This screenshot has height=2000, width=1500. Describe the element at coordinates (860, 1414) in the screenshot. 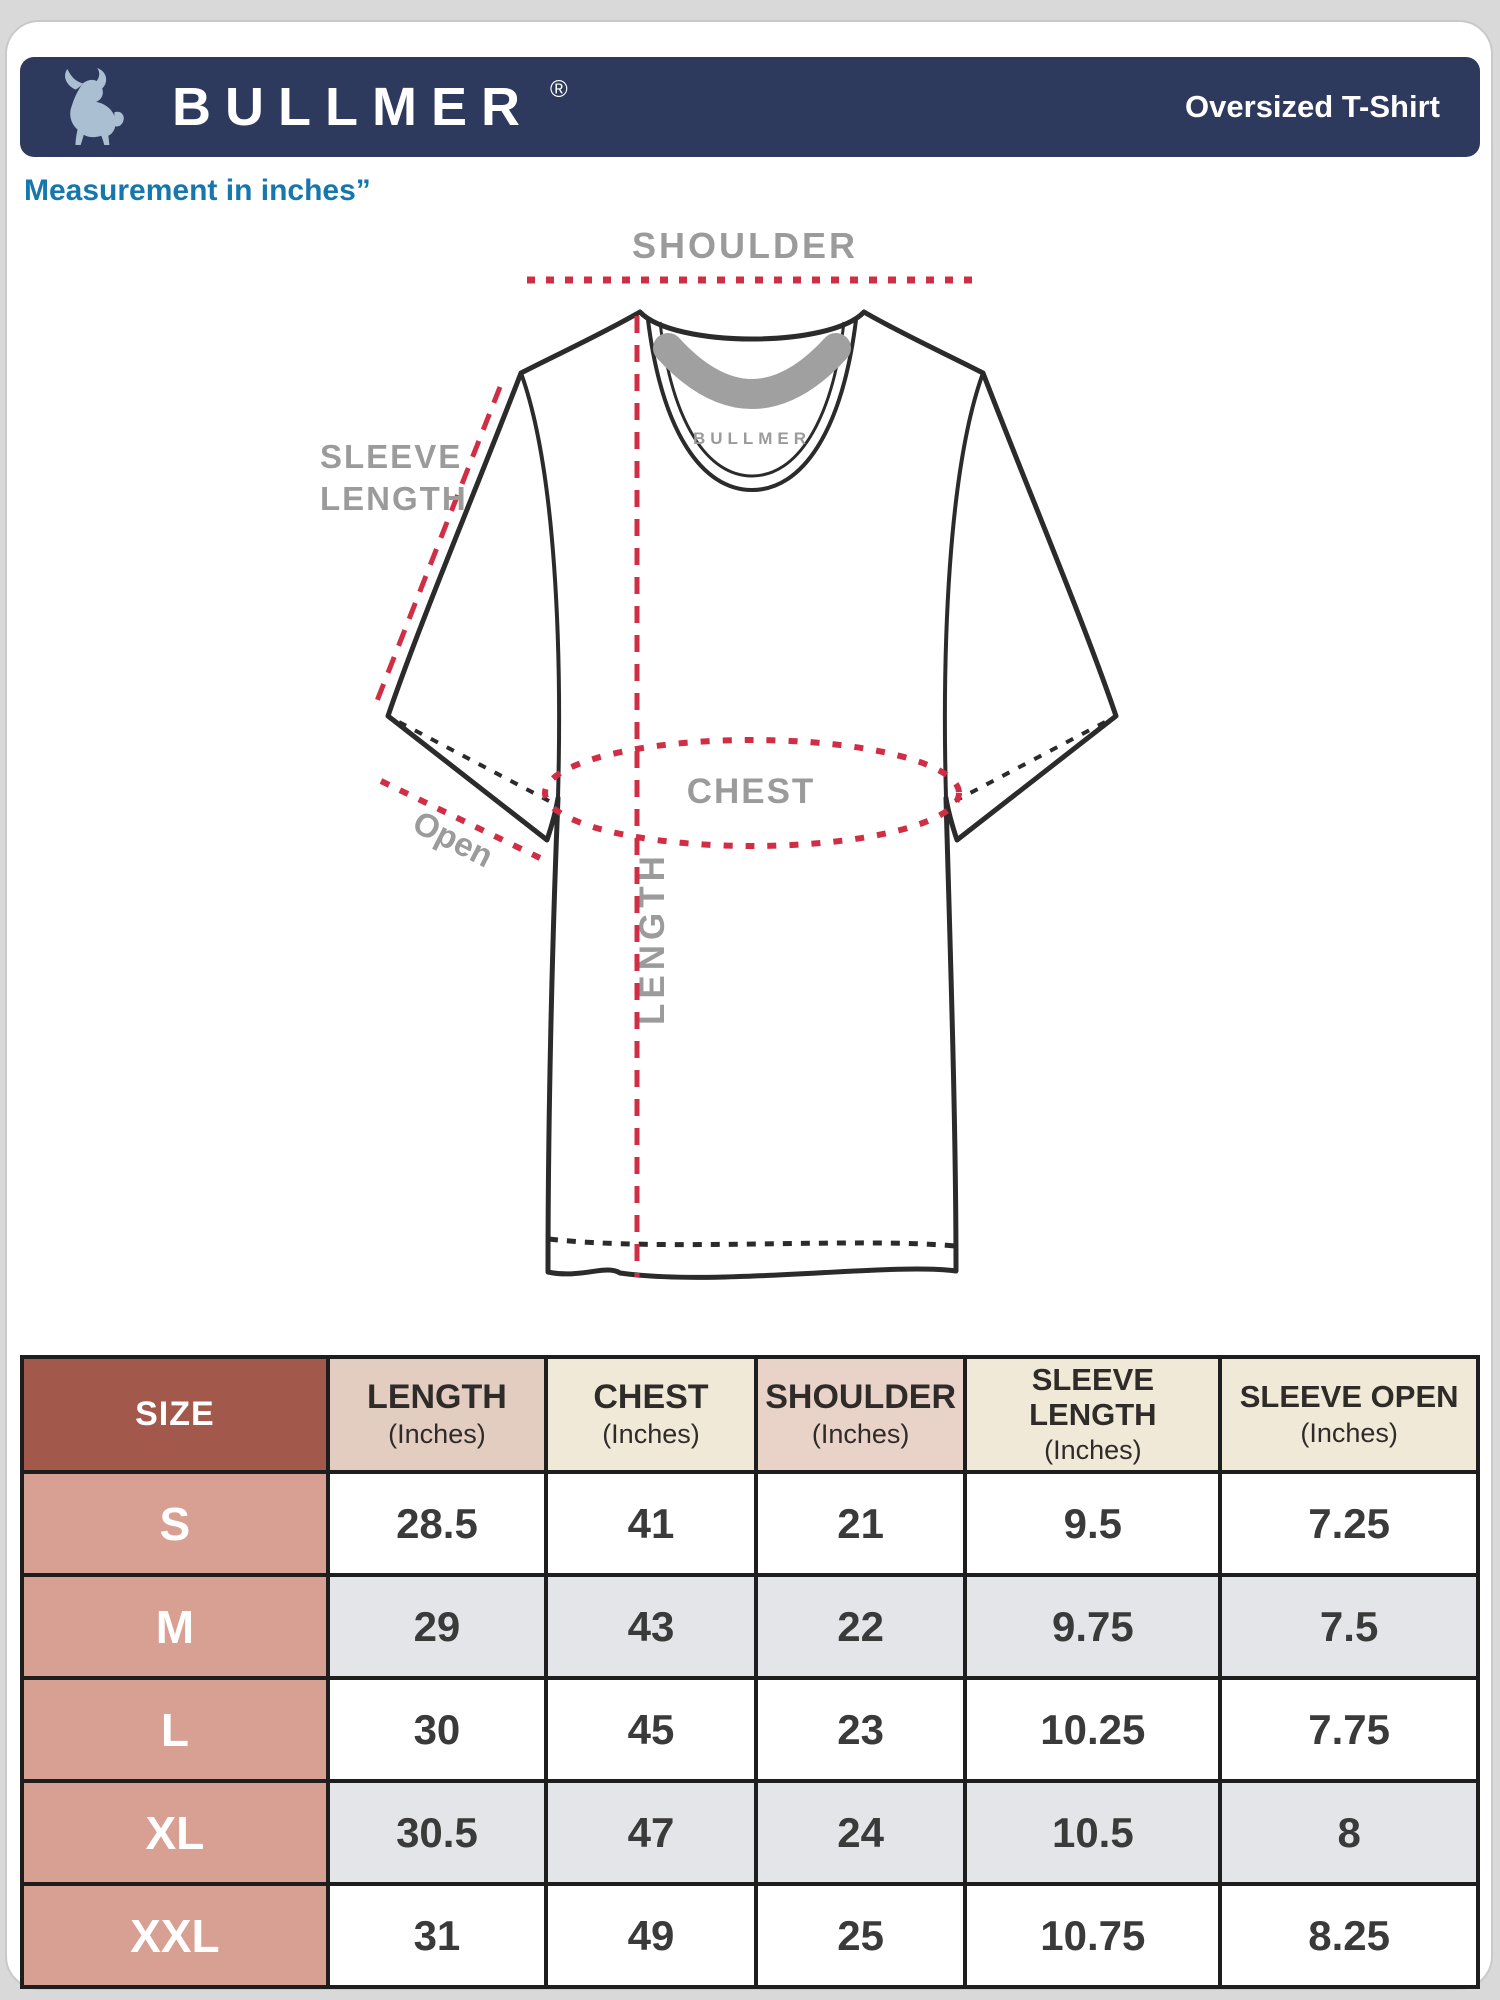

I see `col-header-shoulder: SHOULDER (Inches)` at that location.